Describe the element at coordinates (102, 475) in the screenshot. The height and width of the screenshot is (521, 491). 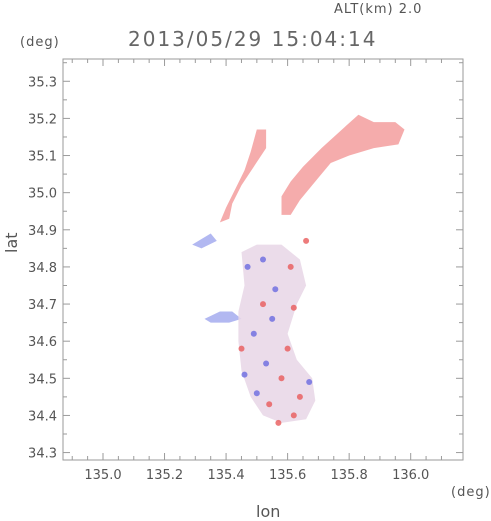
I see `x-tick-label-0: 135.0` at that location.